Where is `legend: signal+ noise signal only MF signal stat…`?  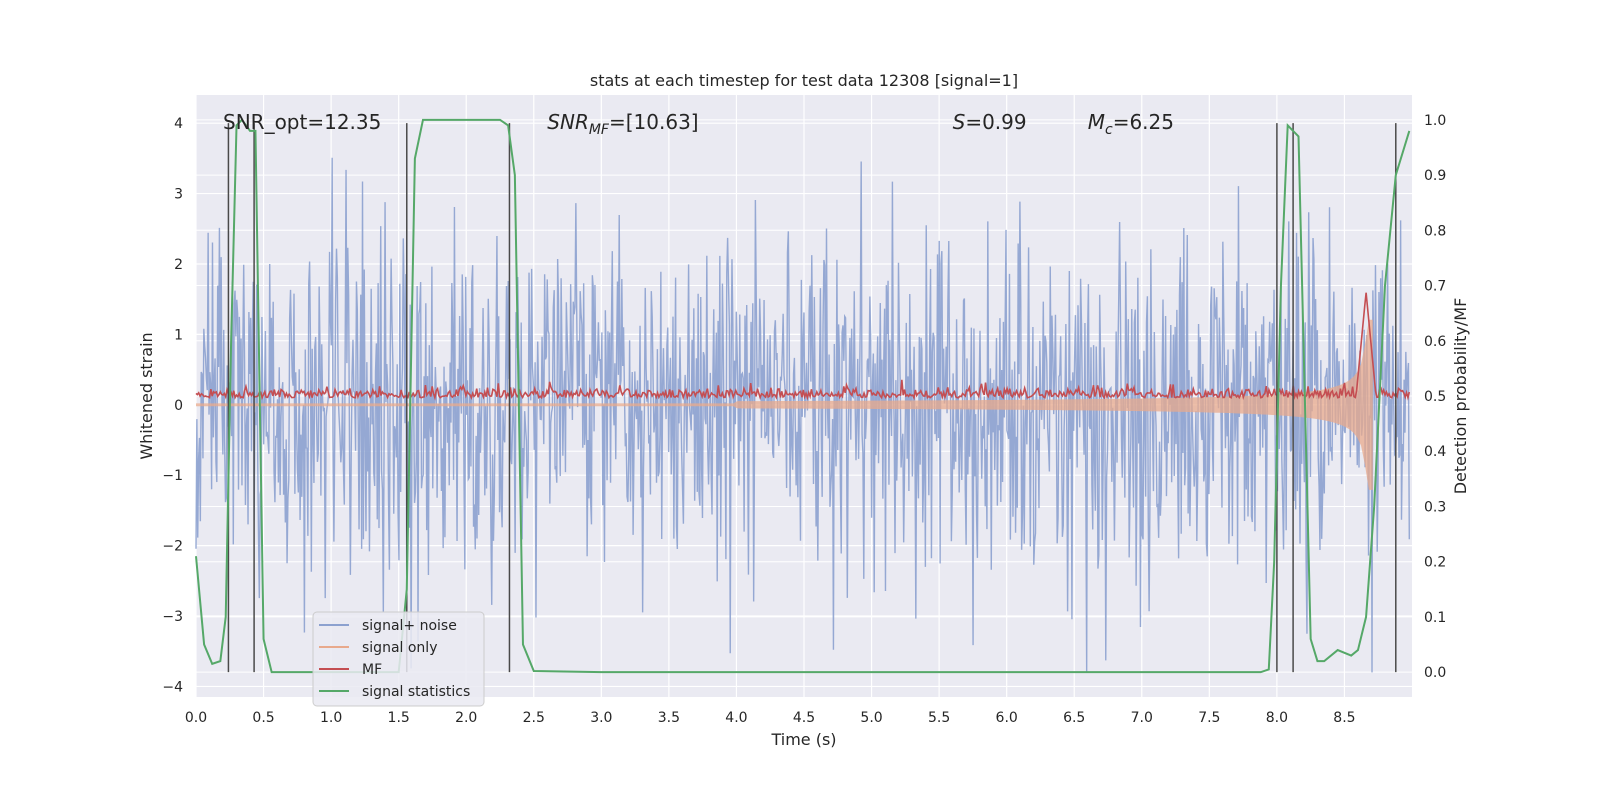 legend: signal+ noise signal only MF signal stat… is located at coordinates (398, 659).